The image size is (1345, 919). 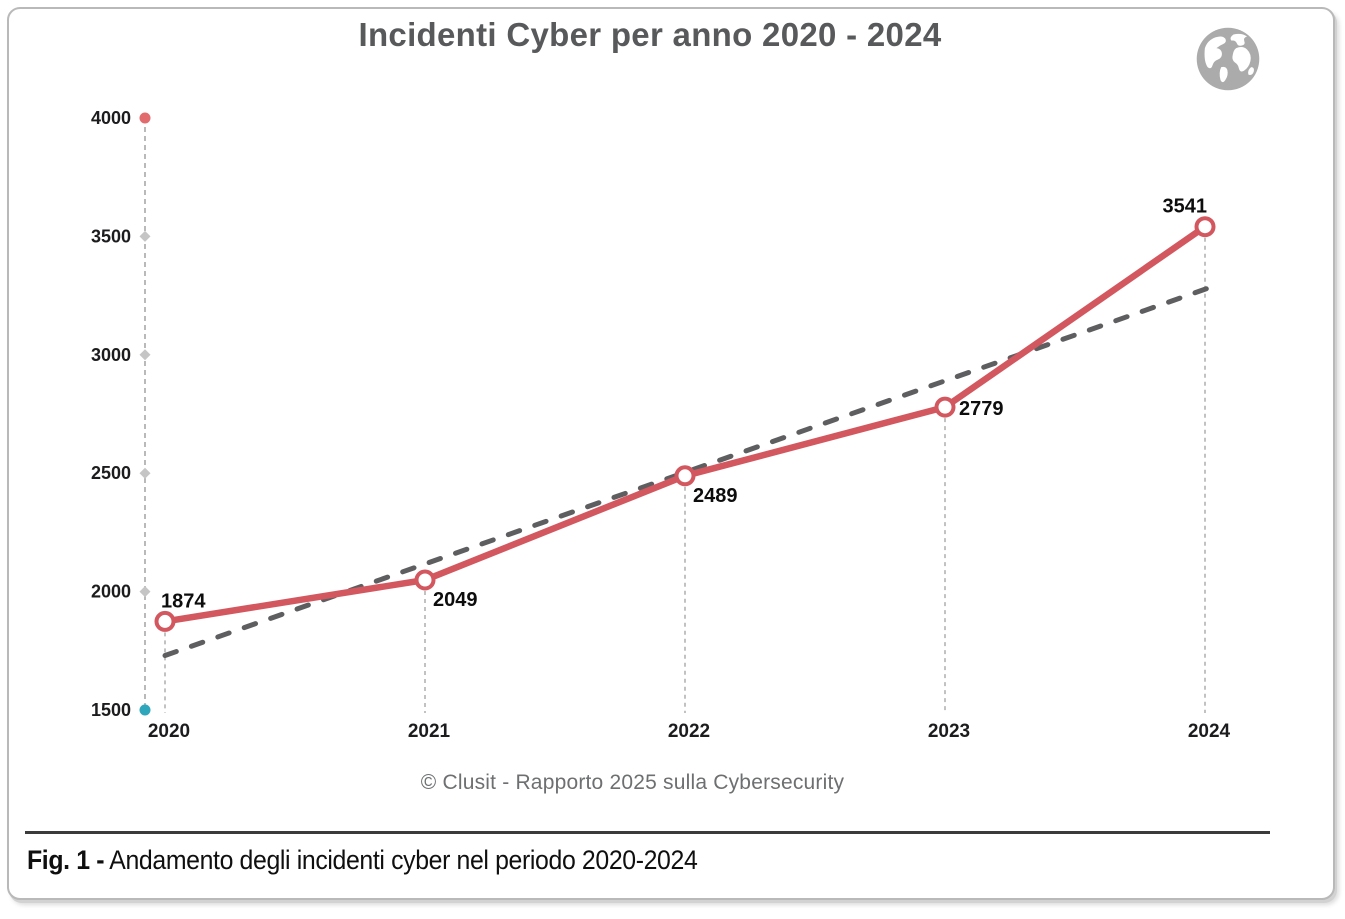 What do you see at coordinates (715, 496) in the screenshot?
I see `data-label: 2489` at bounding box center [715, 496].